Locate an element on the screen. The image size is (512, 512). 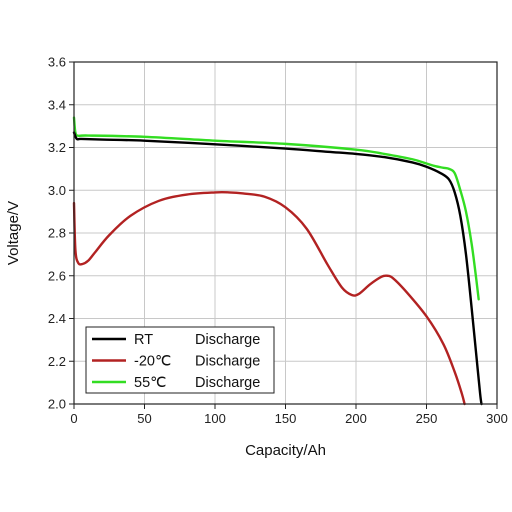
y-tick-label: 2.0 is located at coordinates (57, 404).